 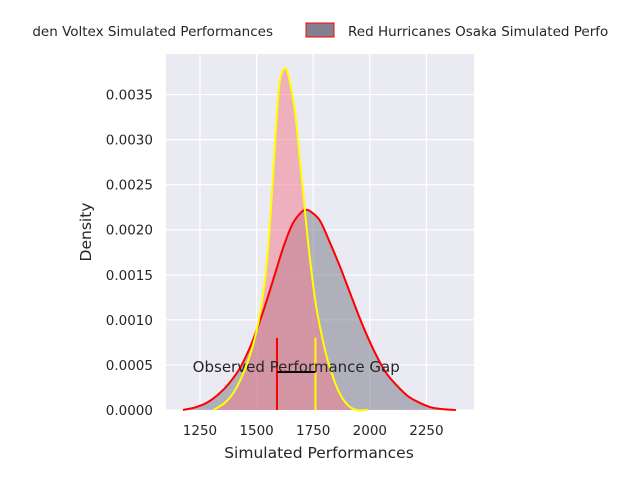 I want to click on y-tick-label: 0.0005, so click(x=129, y=366).